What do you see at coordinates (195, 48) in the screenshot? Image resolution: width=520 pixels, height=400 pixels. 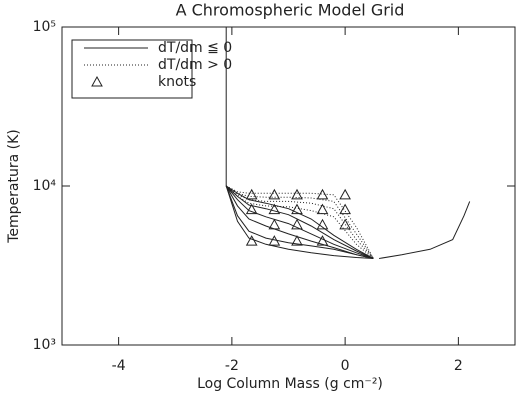 I see `legend-label: dT/dm ≦ 0` at bounding box center [195, 48].